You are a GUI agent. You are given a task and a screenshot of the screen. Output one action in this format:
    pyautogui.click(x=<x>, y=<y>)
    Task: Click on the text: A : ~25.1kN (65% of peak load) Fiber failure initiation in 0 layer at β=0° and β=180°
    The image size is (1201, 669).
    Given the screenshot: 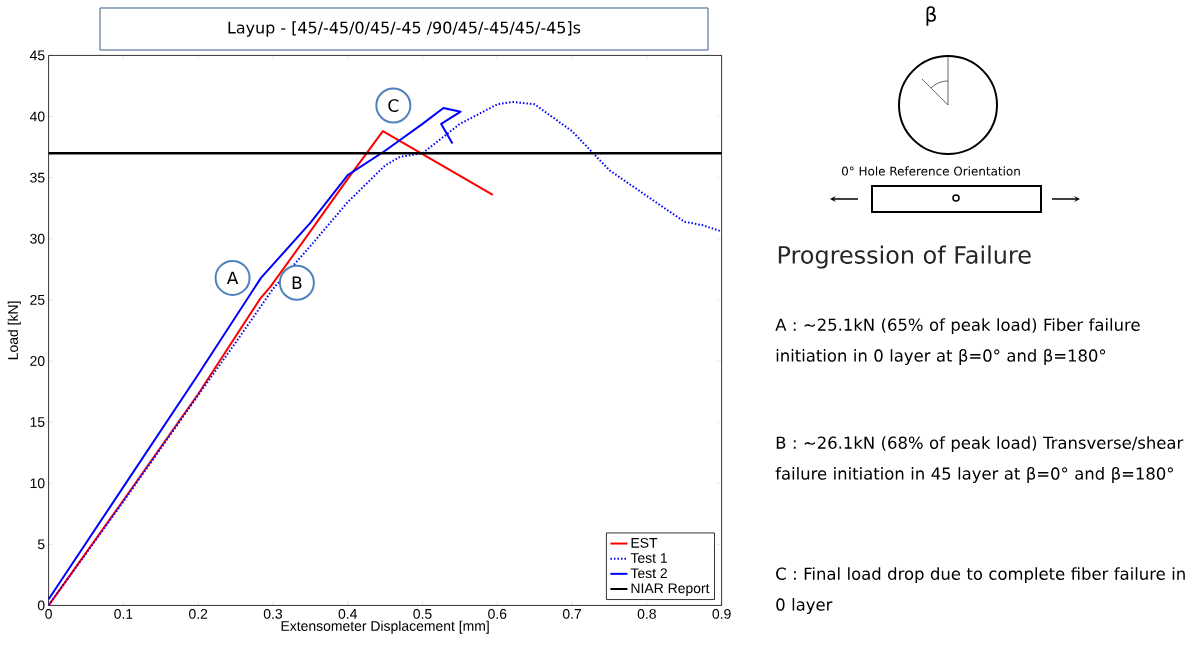 What is the action you would take?
    pyautogui.click(x=957, y=341)
    